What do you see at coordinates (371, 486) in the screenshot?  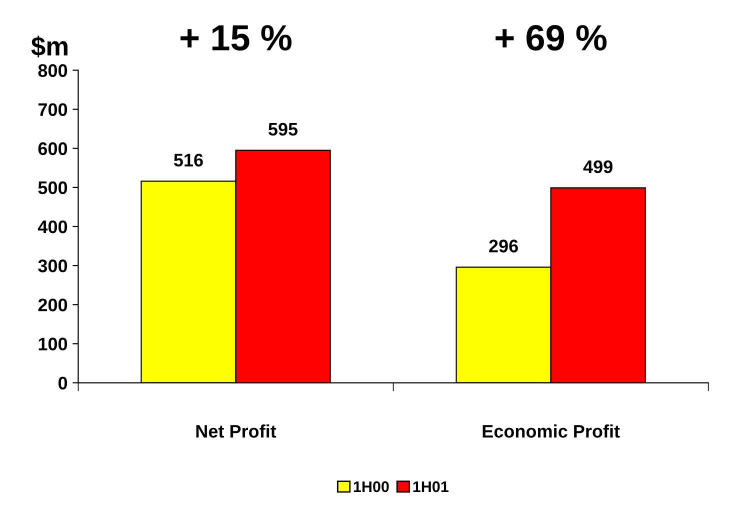 I see `legend-label: 1H00` at bounding box center [371, 486].